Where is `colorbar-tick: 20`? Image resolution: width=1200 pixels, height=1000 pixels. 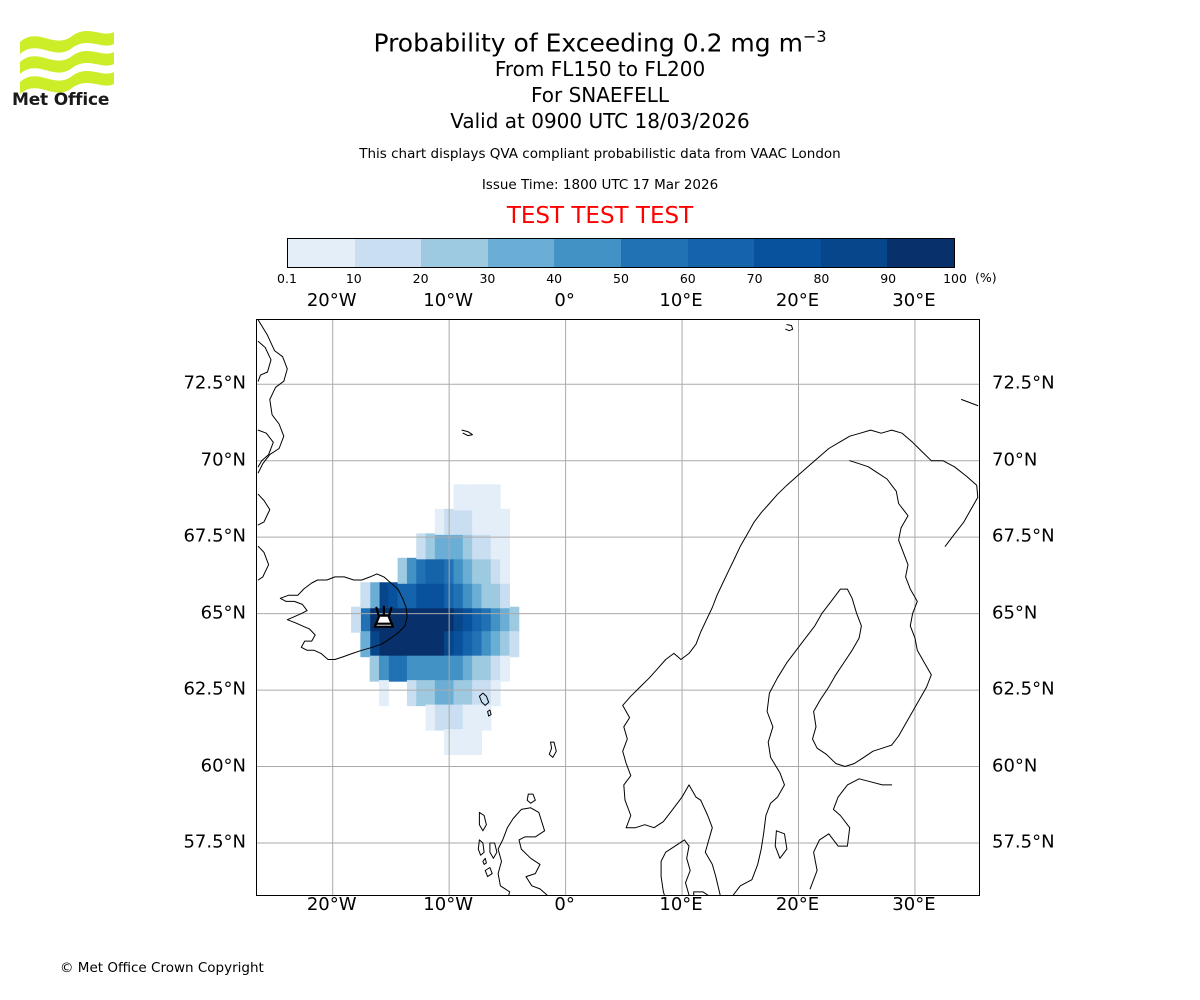
colorbar-tick: 20 is located at coordinates (420, 278).